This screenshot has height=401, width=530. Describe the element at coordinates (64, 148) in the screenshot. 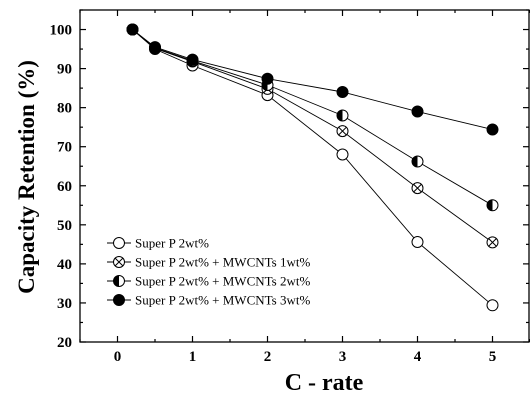

I see `y-tick-label: 70` at that location.